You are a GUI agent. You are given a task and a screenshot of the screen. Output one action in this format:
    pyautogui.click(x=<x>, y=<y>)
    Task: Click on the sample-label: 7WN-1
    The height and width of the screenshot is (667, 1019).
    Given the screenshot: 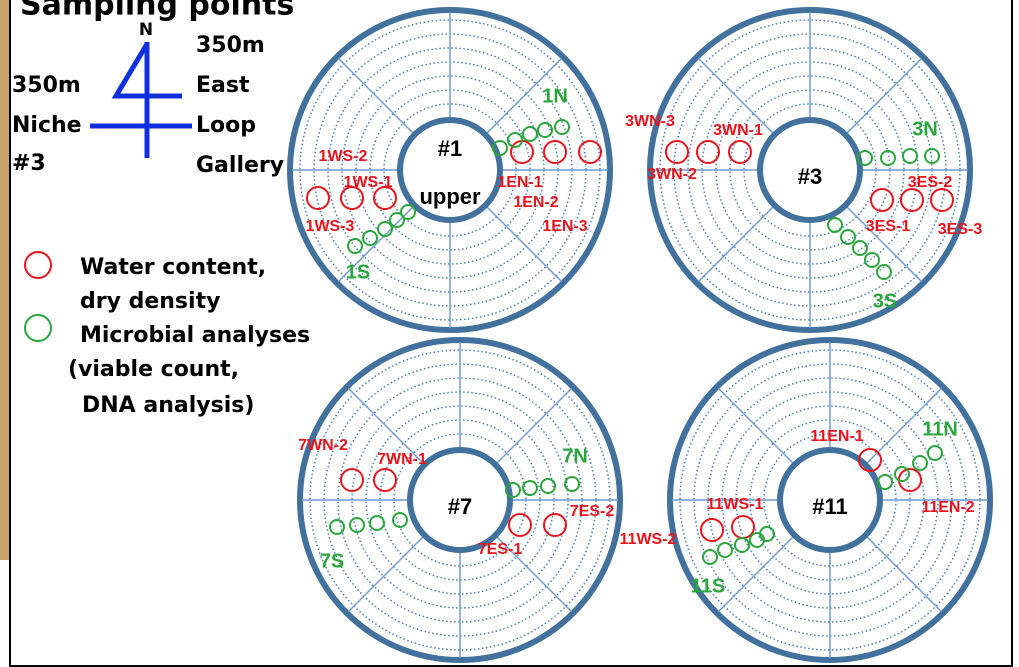 What is the action you would take?
    pyautogui.click(x=402, y=459)
    